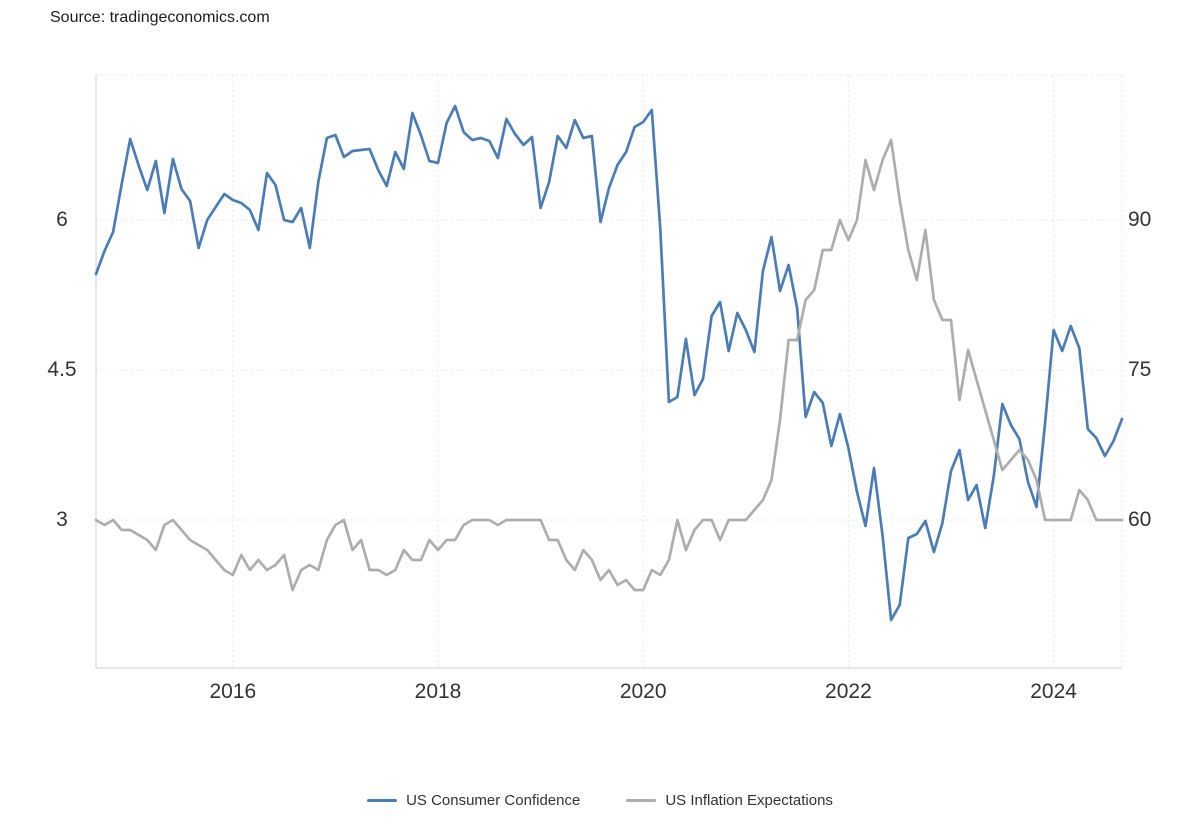 This screenshot has width=1200, height=820. Describe the element at coordinates (1140, 519) in the screenshot. I see `y-axis-right-tick: 60` at that location.